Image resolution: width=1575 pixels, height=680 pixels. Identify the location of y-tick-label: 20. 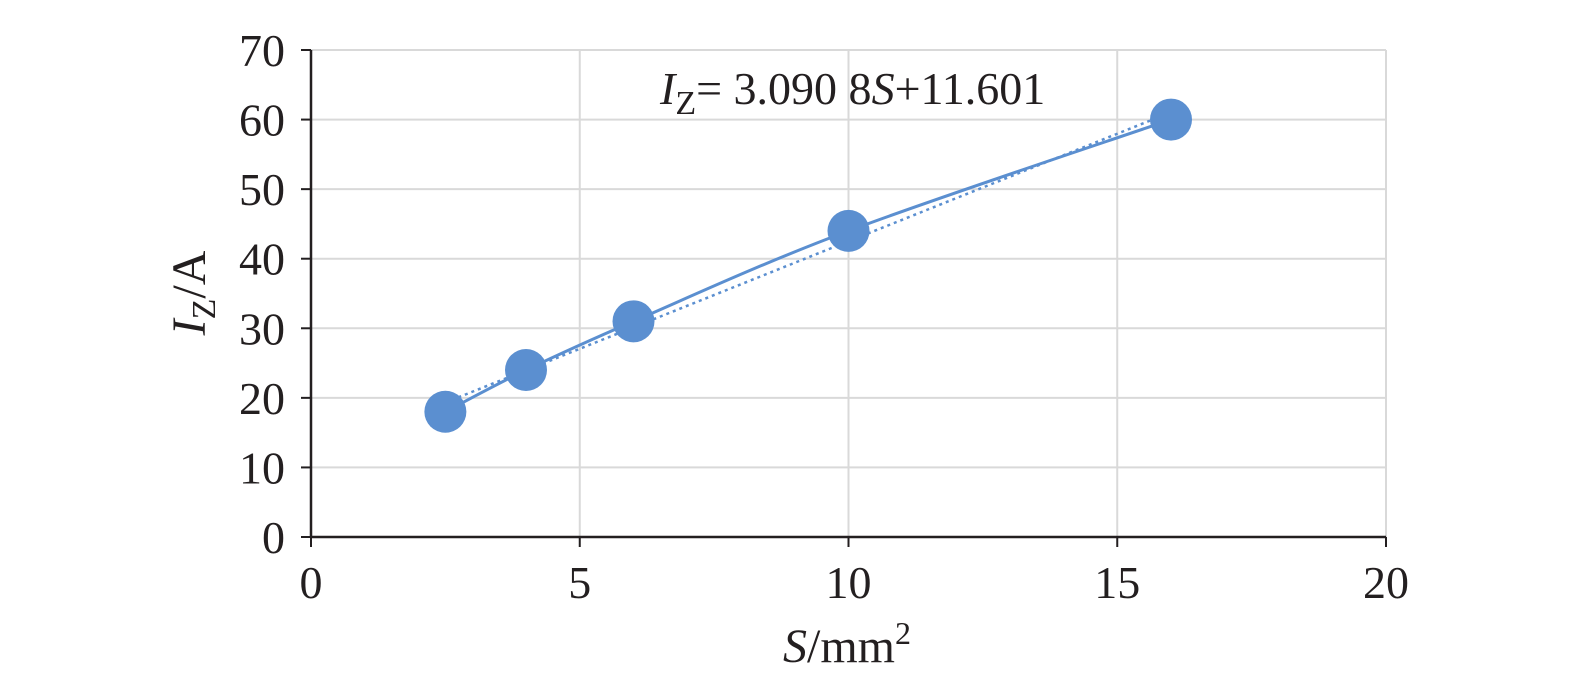
(262, 398).